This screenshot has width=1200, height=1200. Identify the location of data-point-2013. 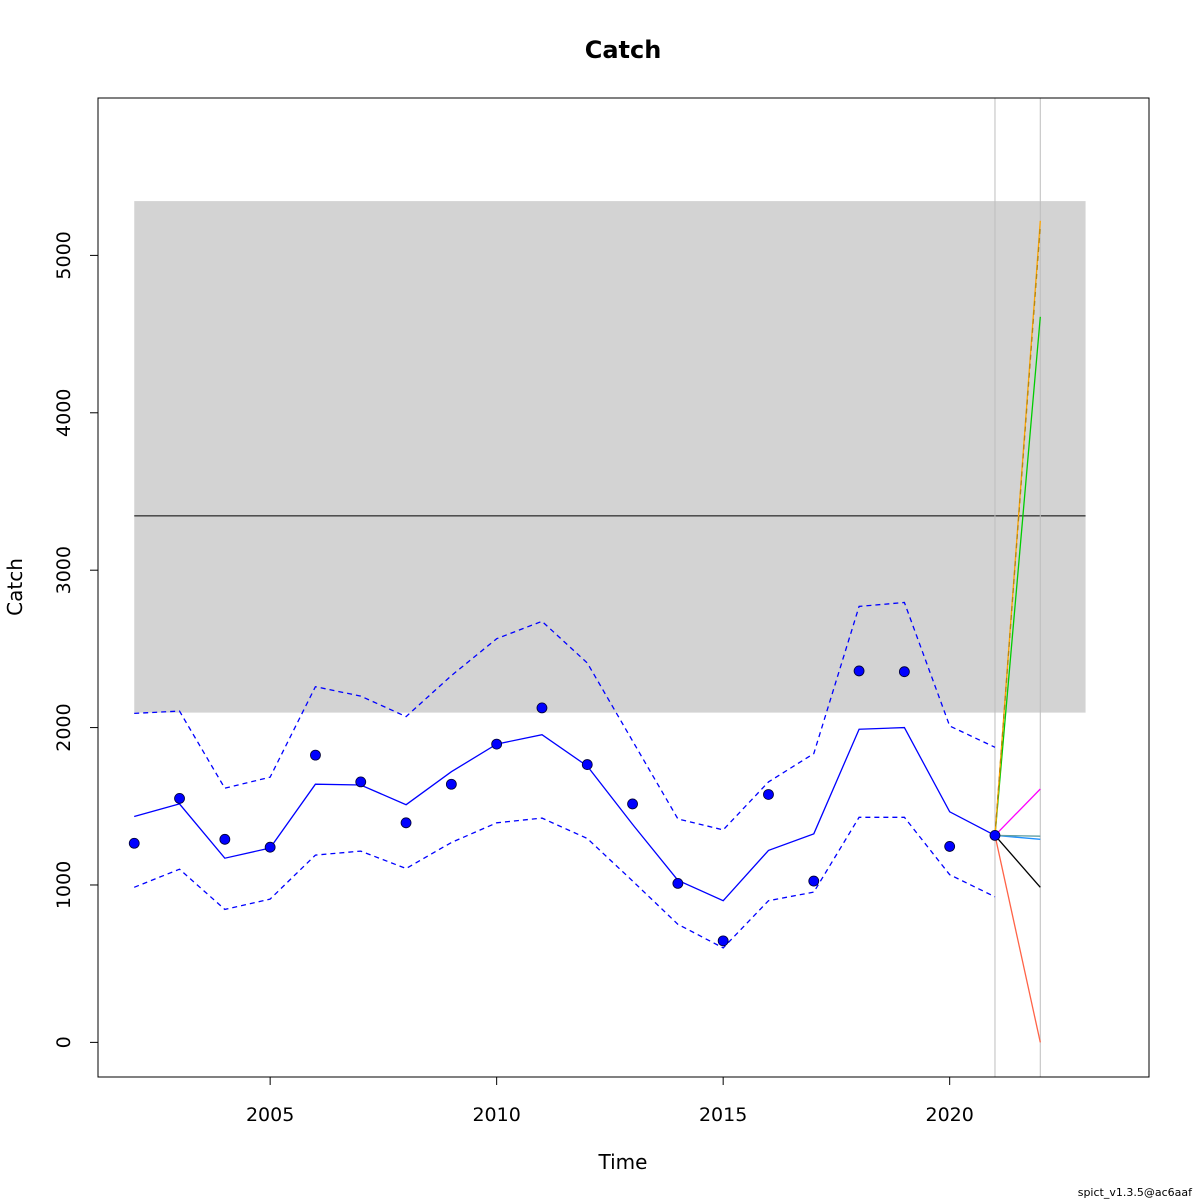
(632, 804).